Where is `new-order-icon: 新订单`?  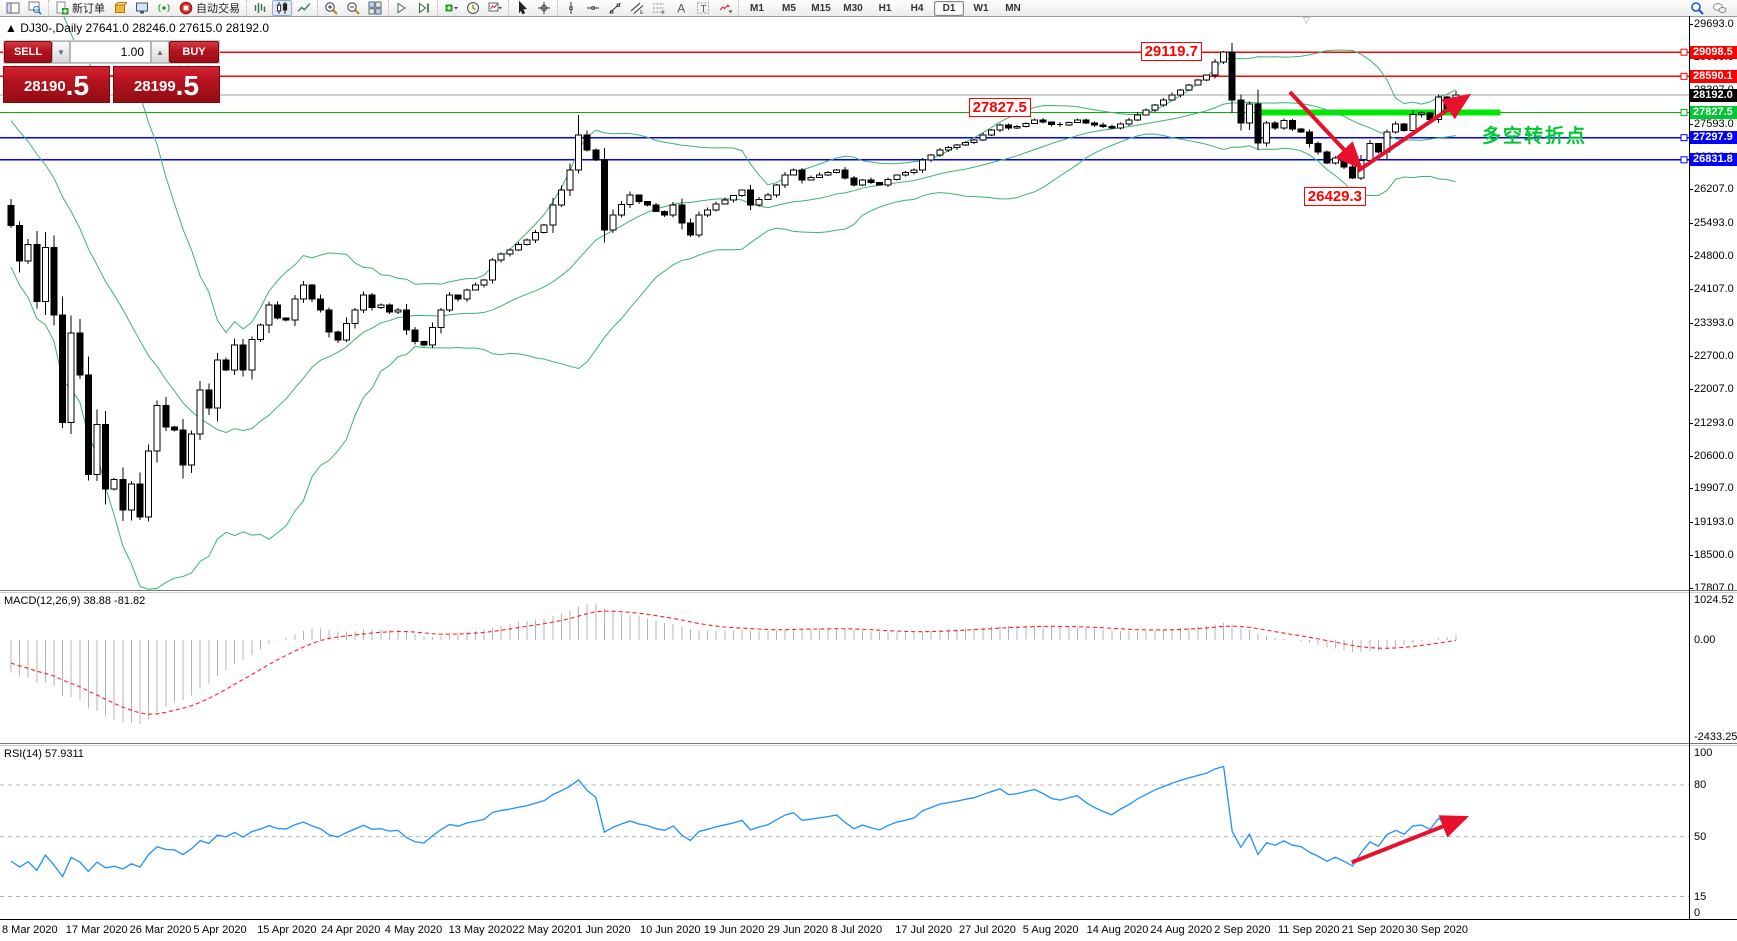 new-order-icon: 新订单 is located at coordinates (80, 8).